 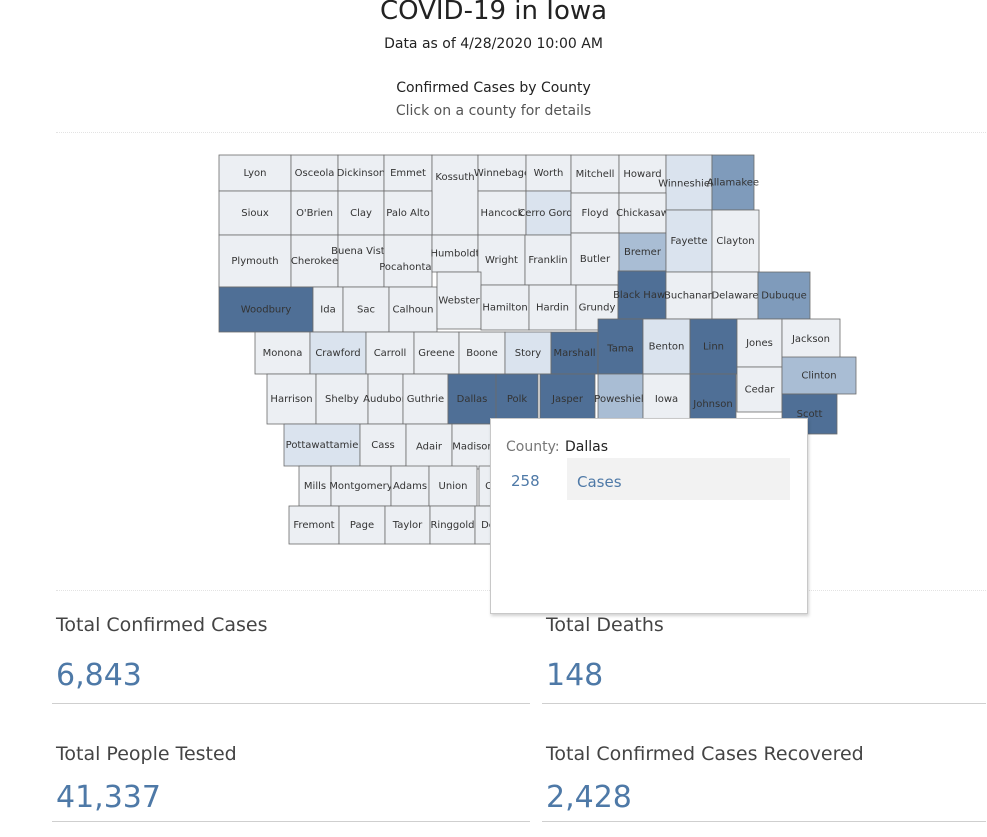 What do you see at coordinates (574, 353) in the screenshot?
I see `county-marshall` at bounding box center [574, 353].